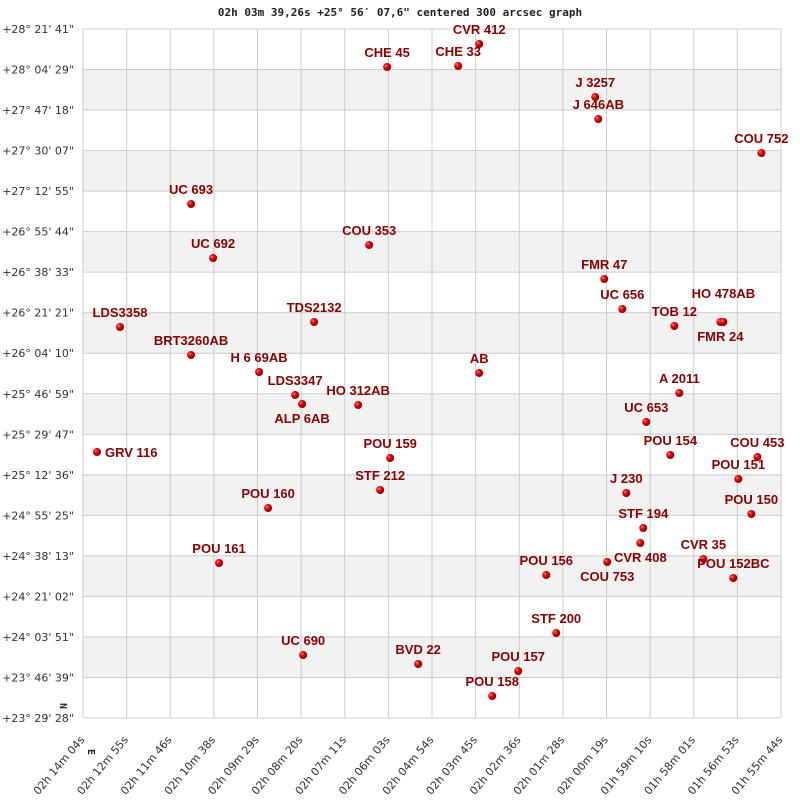  Describe the element at coordinates (643, 519) in the screenshot. I see `star-marker: STF 194` at that location.